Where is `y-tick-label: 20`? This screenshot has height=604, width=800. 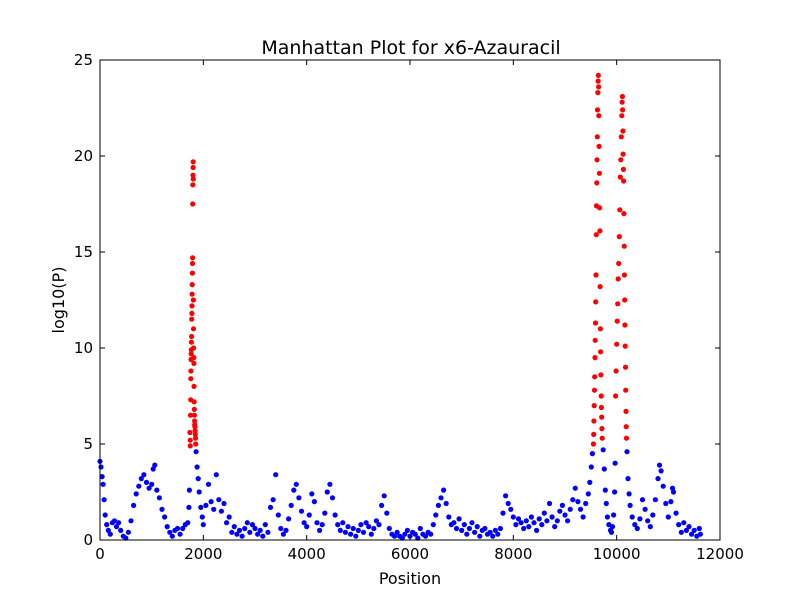 y-tick-label: 20 is located at coordinates (83, 156).